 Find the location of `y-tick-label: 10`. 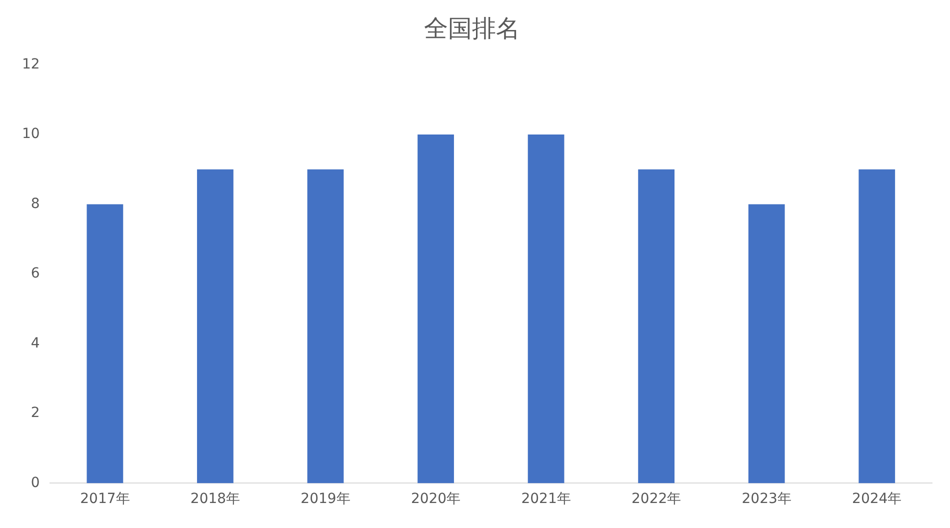

y-tick-label: 10 is located at coordinates (31, 134).